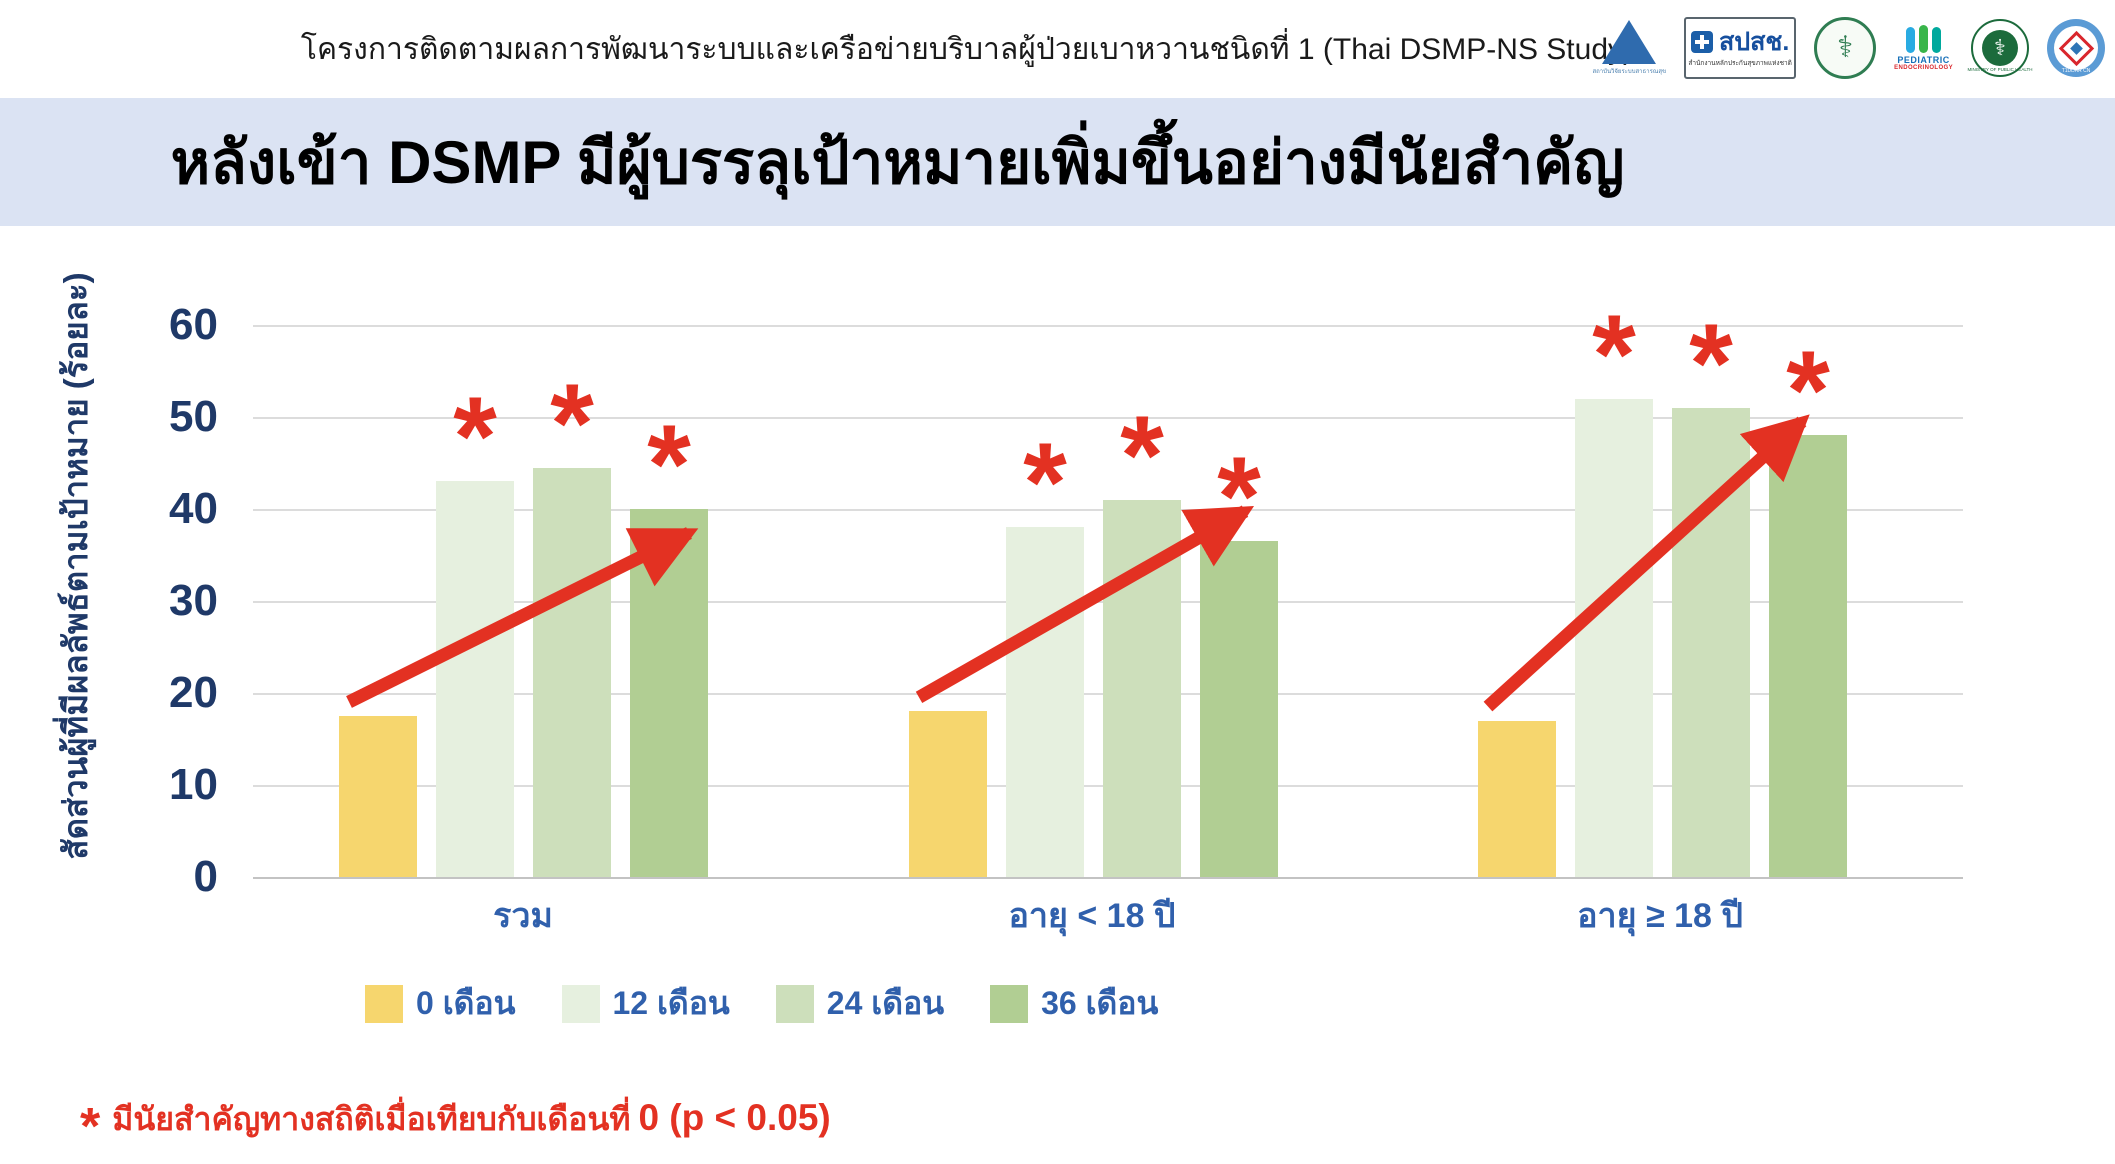 Image resolution: width=2115 pixels, height=1164 pixels. Describe the element at coordinates (193, 416) in the screenshot. I see `y-tick-label-50: 50` at that location.